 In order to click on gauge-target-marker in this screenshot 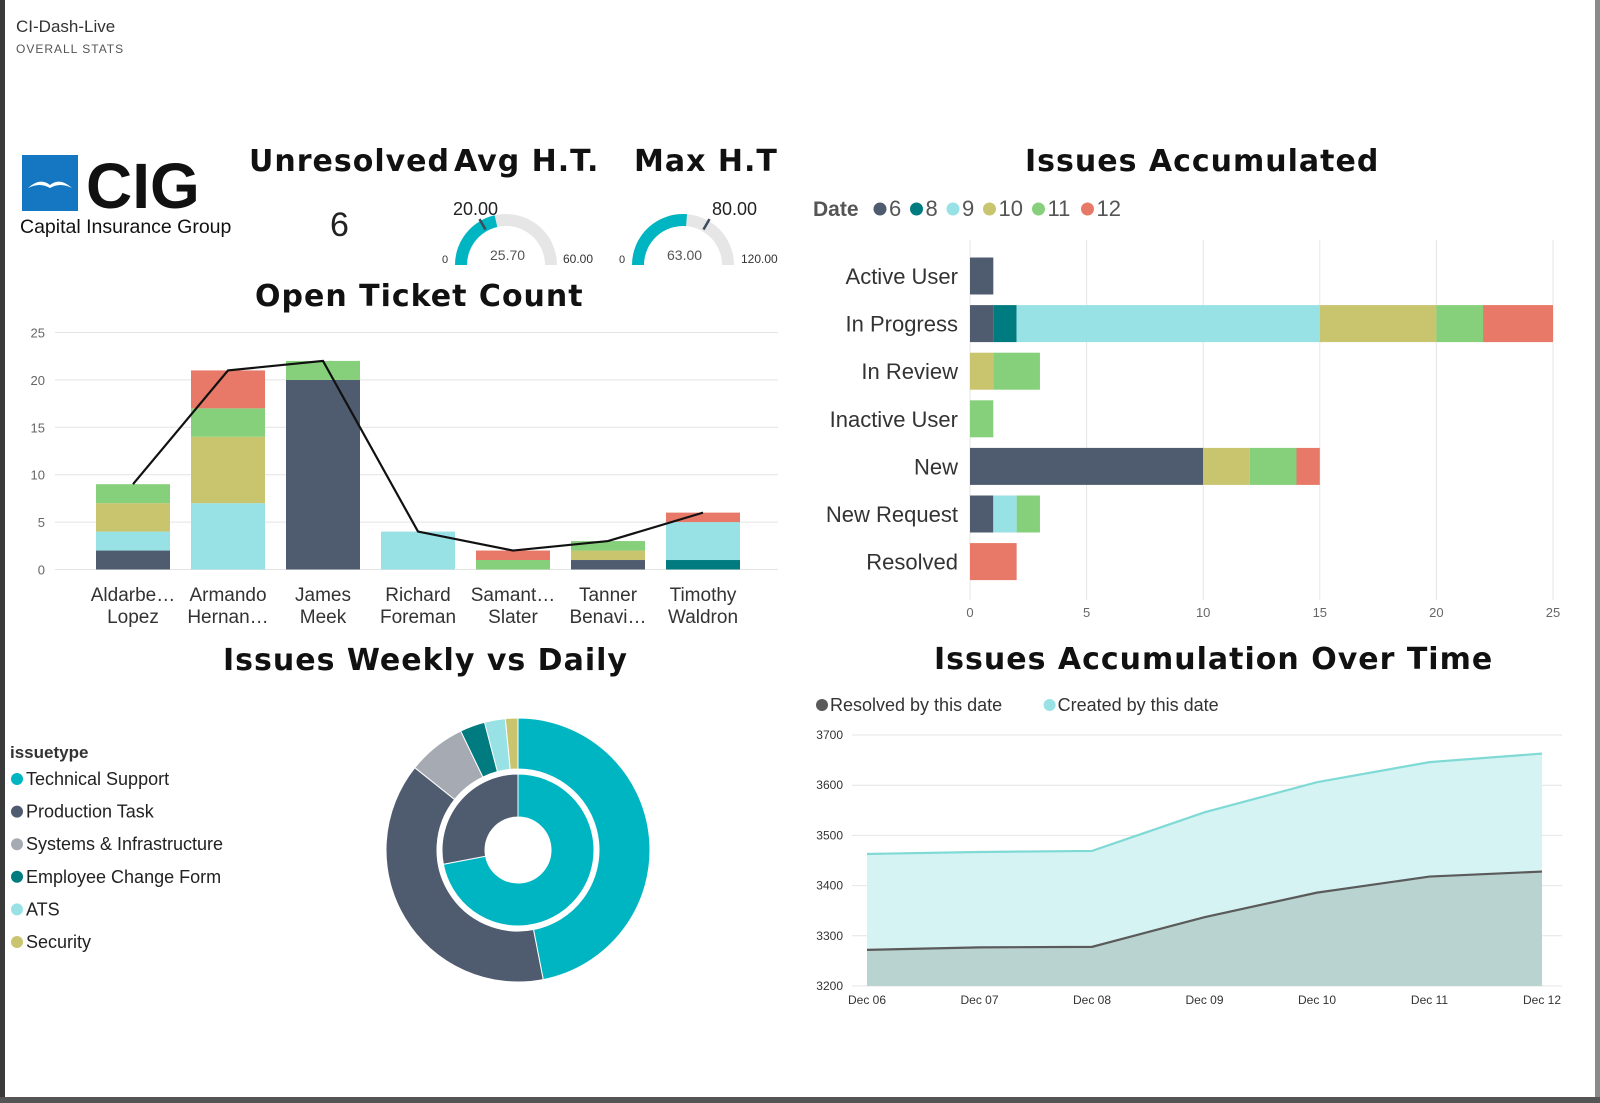, I will do `click(706, 224)`.